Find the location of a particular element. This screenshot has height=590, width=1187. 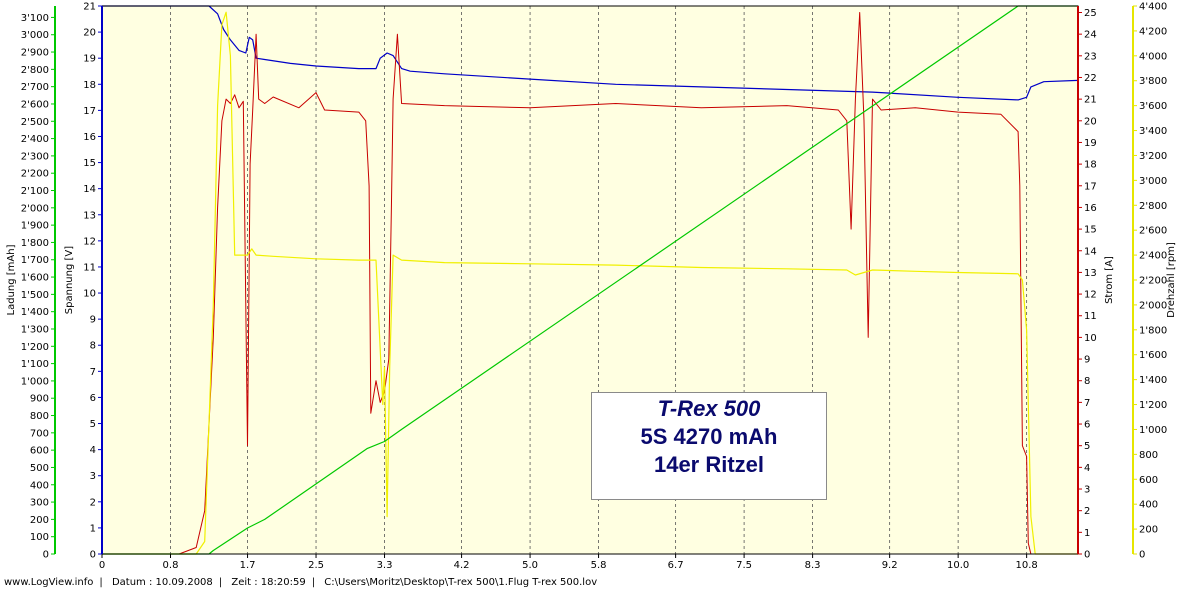

ladung-tick-label: 2'900 is located at coordinates (35, 53).